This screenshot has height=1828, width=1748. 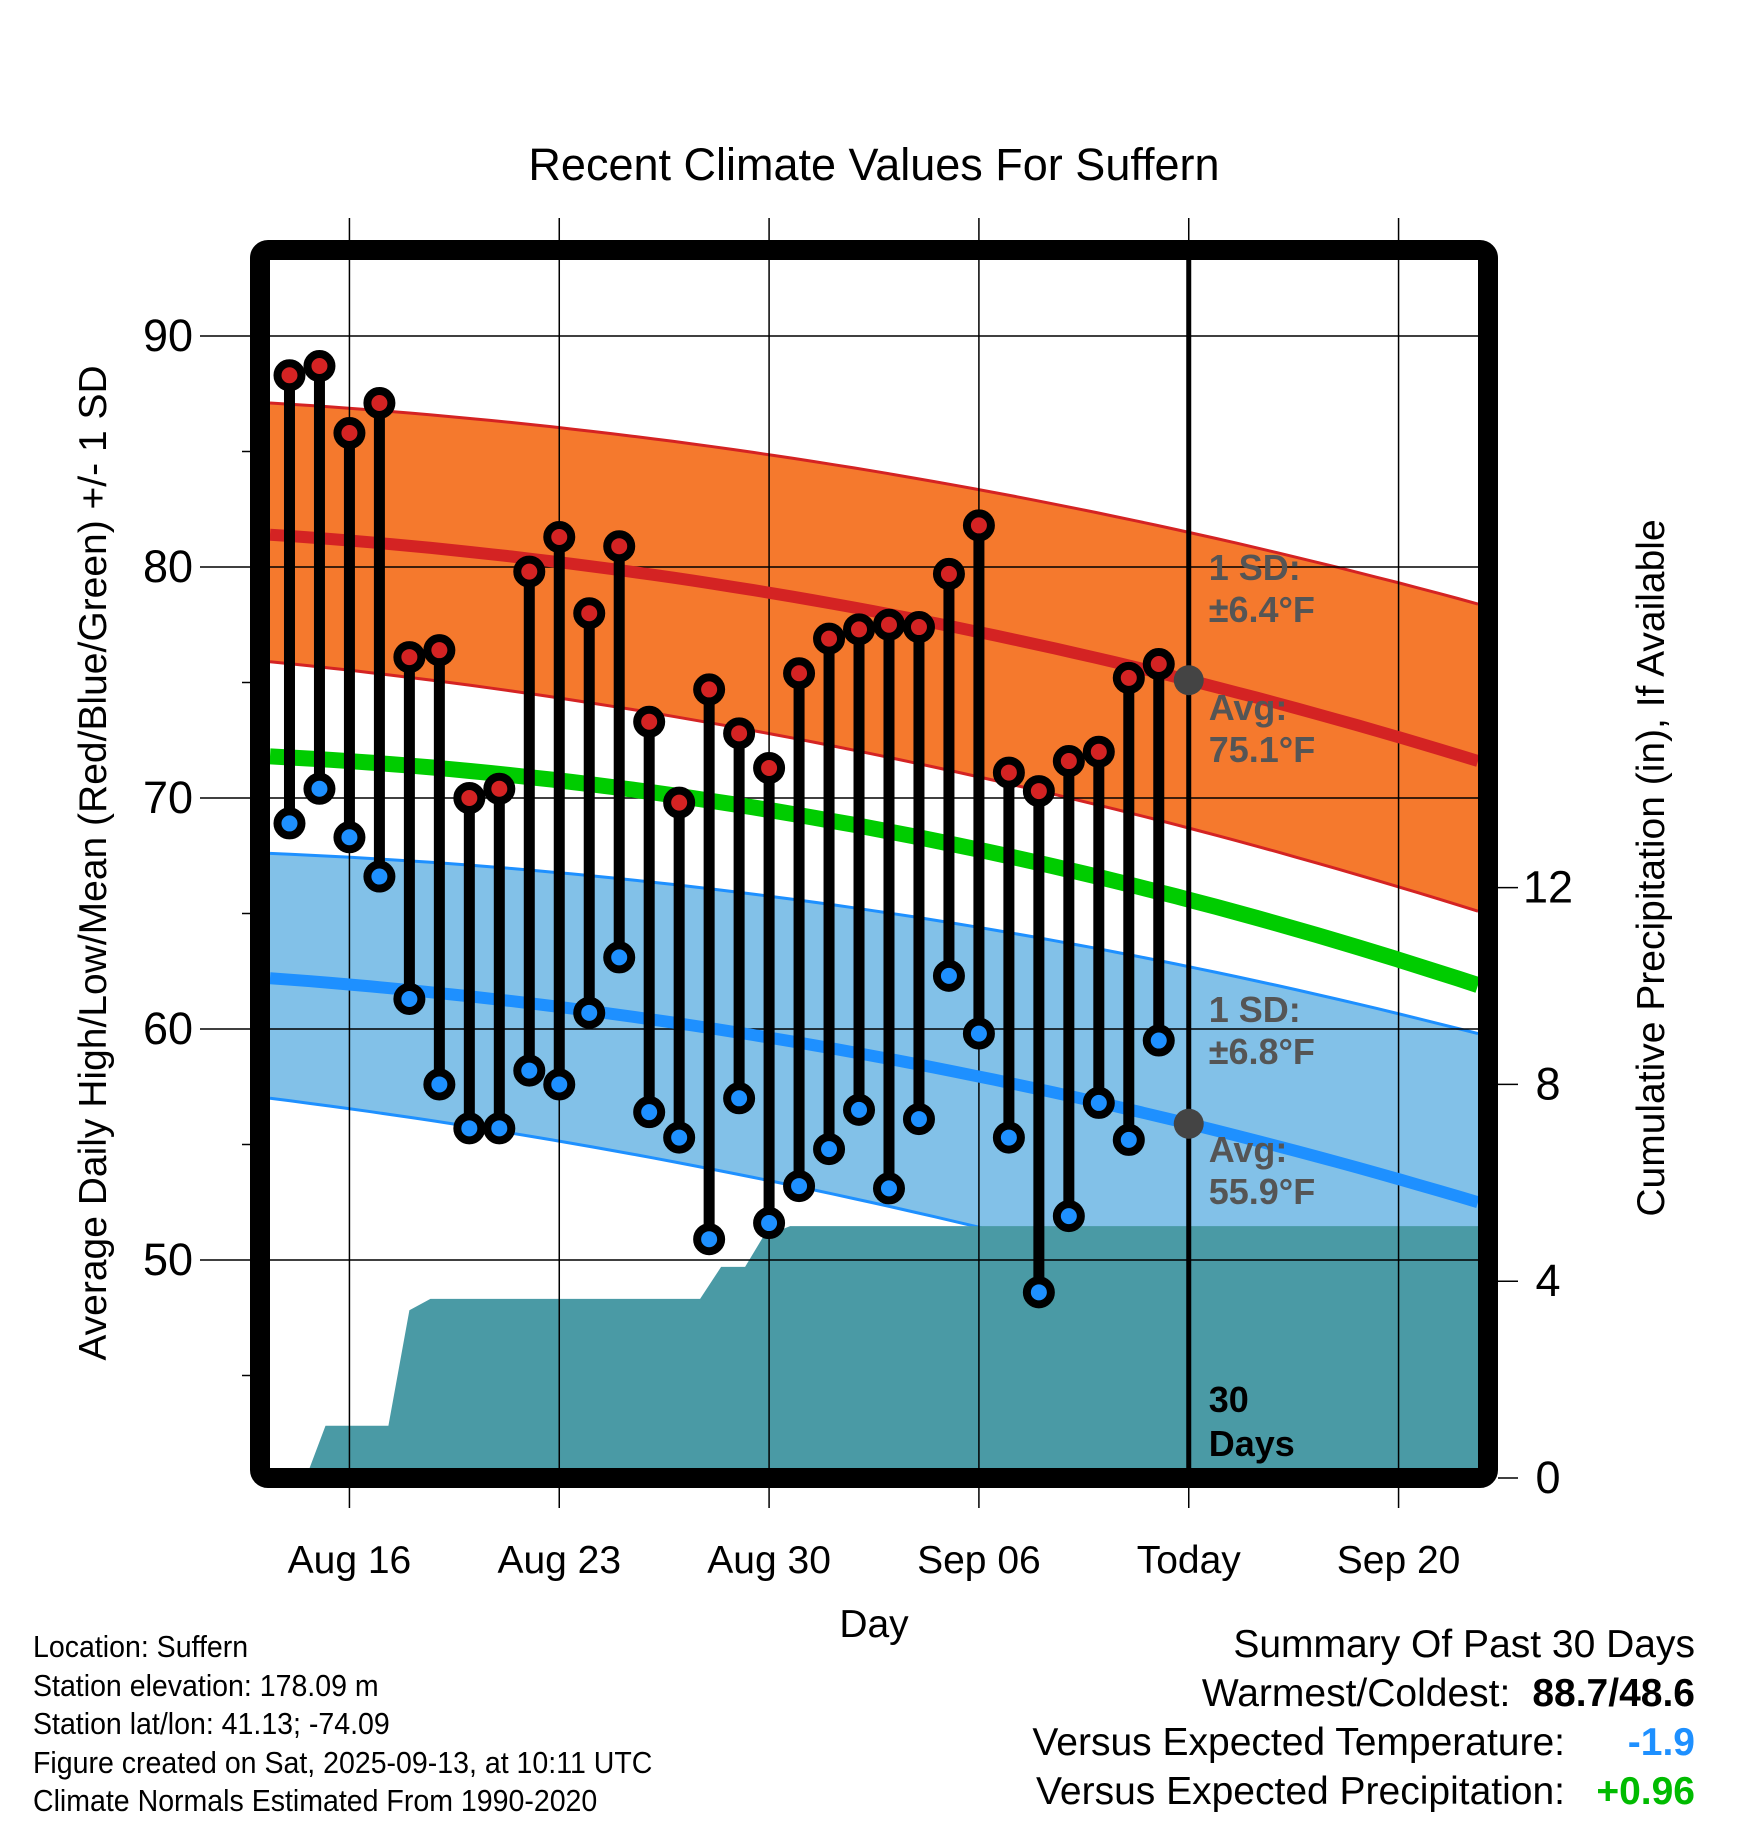 What do you see at coordinates (1252, 1443) in the screenshot?
I see `days-label: Days` at bounding box center [1252, 1443].